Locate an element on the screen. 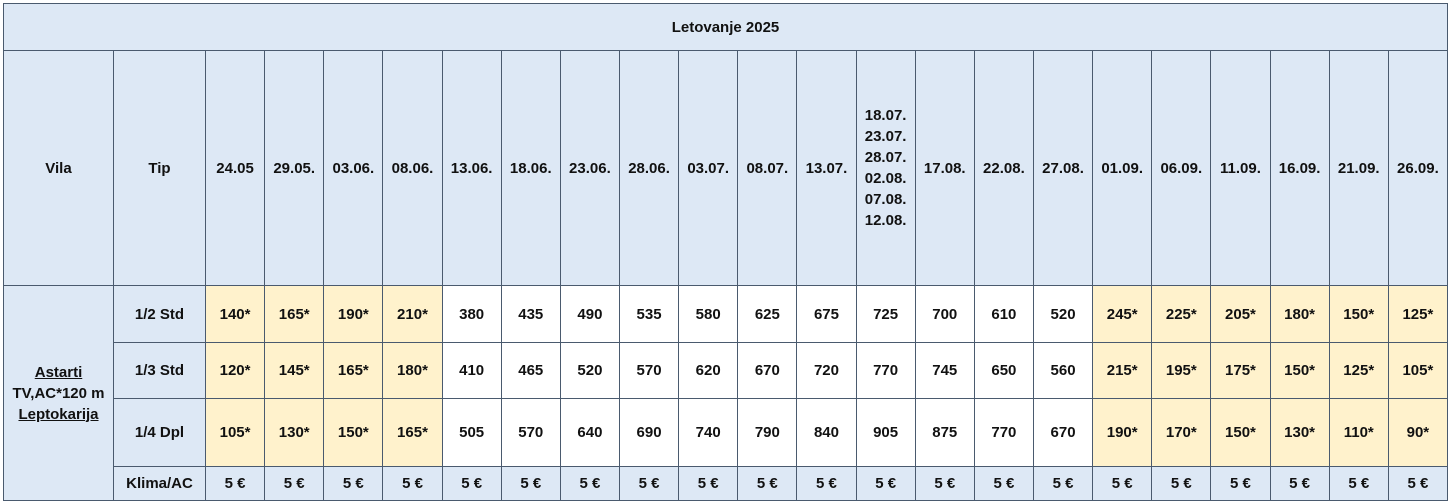  price-cell: 675 is located at coordinates (826, 314).